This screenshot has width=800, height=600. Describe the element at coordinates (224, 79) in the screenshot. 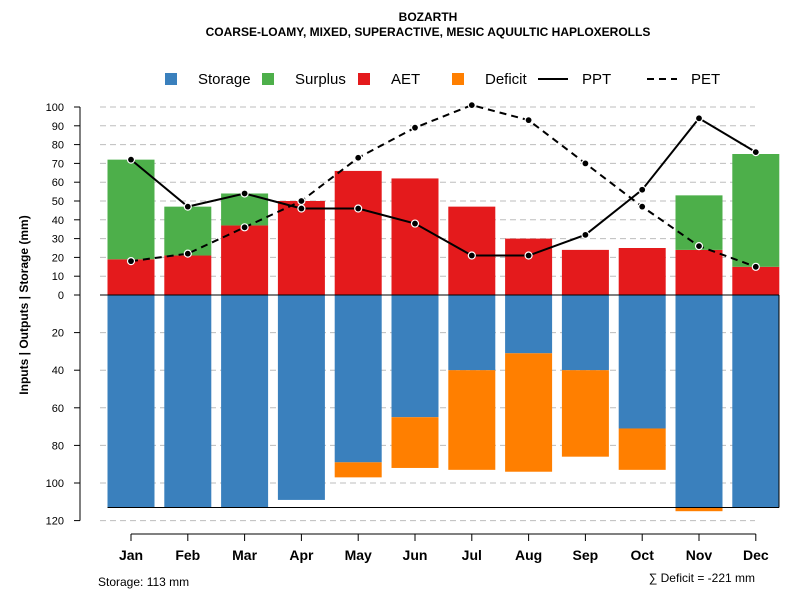

I see `legend-label-storage: Storage` at that location.